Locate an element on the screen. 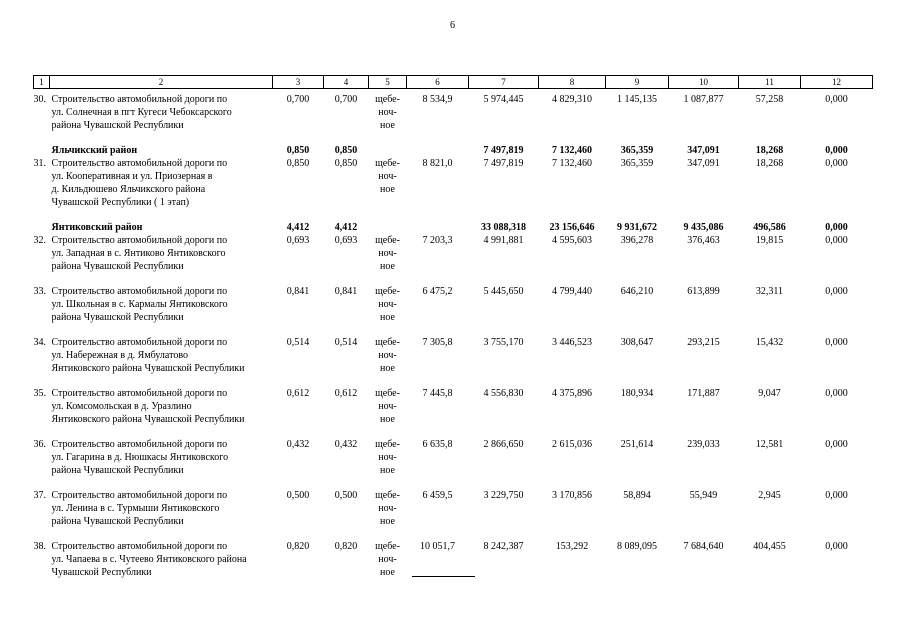  column-number-header: 4 is located at coordinates (346, 82).